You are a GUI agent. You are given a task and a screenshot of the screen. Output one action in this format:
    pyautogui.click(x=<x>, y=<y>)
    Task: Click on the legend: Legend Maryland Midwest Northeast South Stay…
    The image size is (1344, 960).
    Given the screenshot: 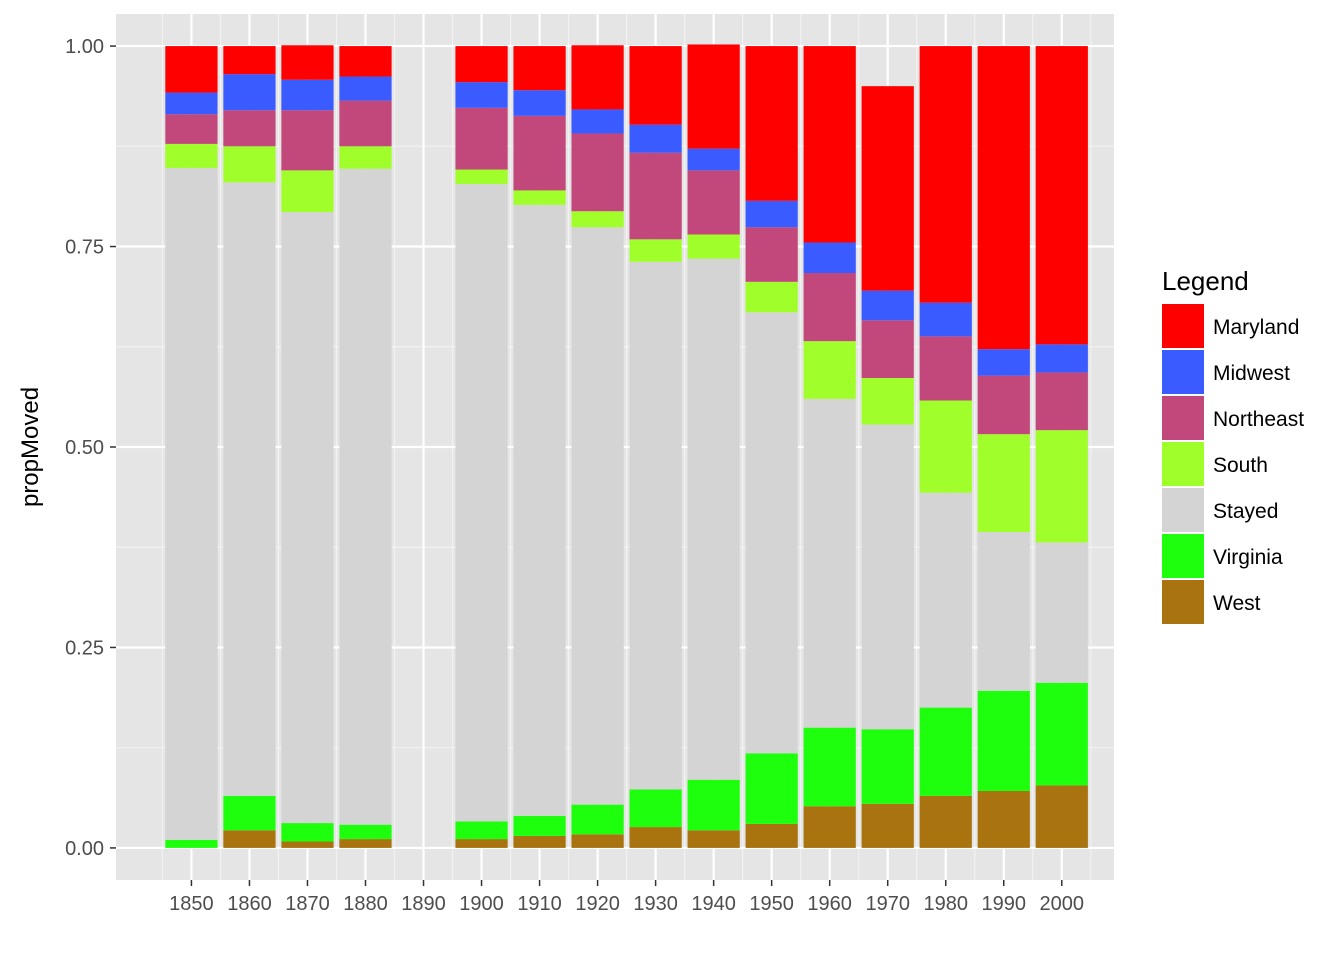 What is the action you would take?
    pyautogui.click(x=1233, y=445)
    